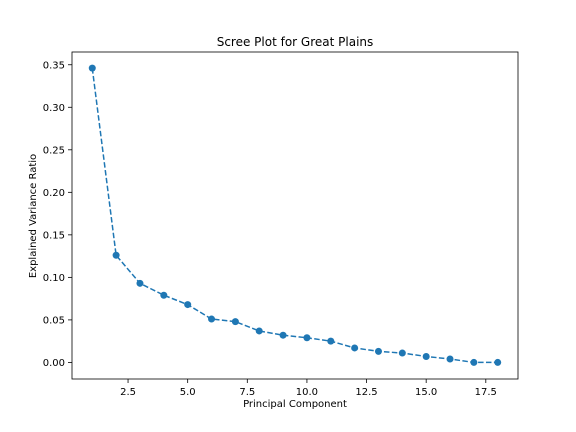  What do you see at coordinates (54, 193) in the screenshot?
I see `y-tick-label: 0.20` at bounding box center [54, 193].